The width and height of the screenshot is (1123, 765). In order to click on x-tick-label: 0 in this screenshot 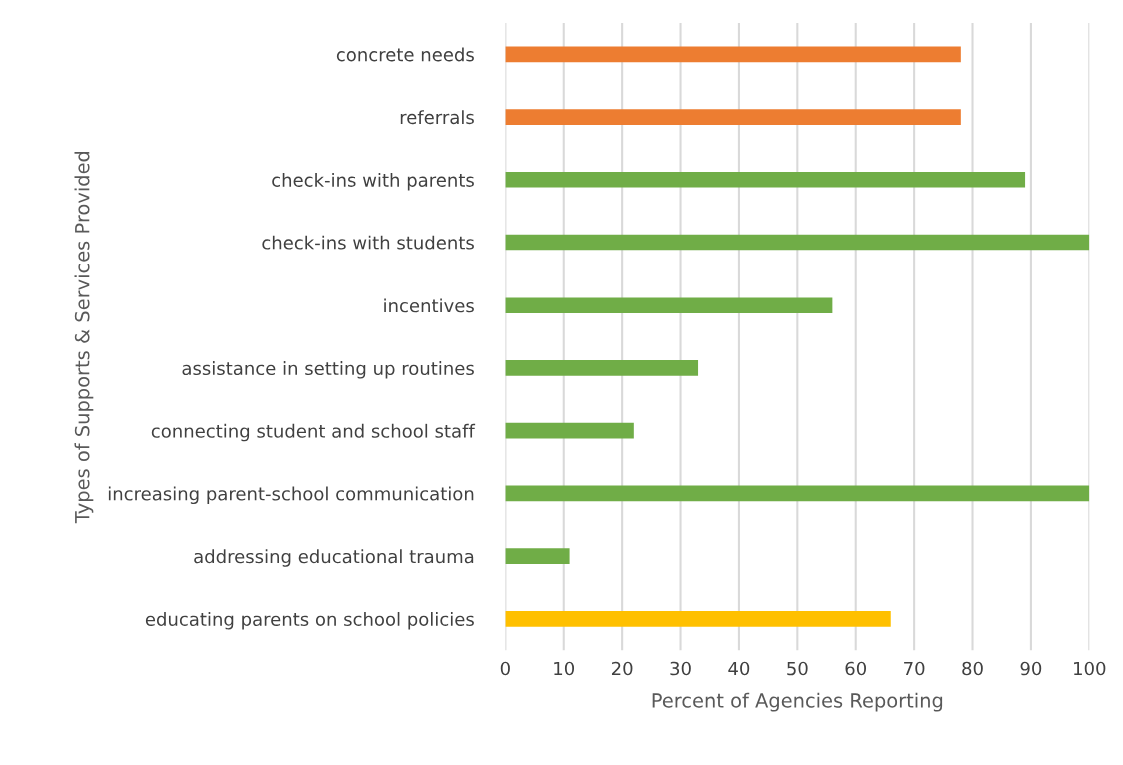, I will do `click(505, 668)`.